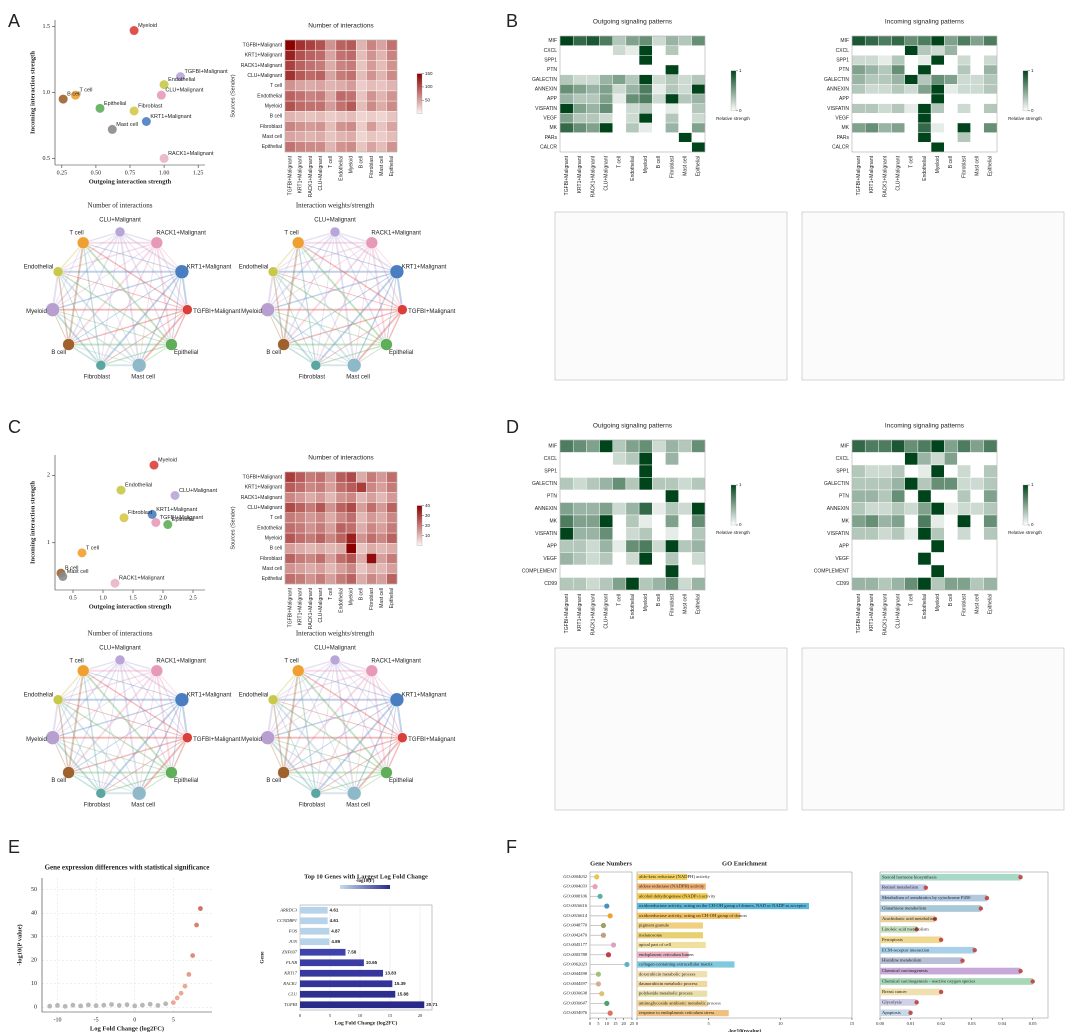 This screenshot has width=1080, height=1032. I want to click on legend-title: Relative strength, so click(1025, 532).